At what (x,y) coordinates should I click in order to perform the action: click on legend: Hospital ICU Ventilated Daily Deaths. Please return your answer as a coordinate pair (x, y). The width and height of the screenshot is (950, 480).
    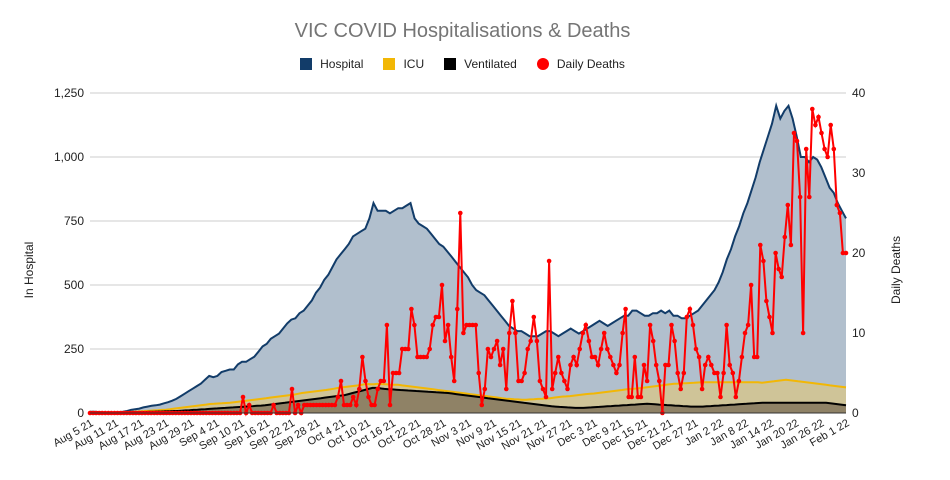
    Looking at the image, I should click on (462, 64).